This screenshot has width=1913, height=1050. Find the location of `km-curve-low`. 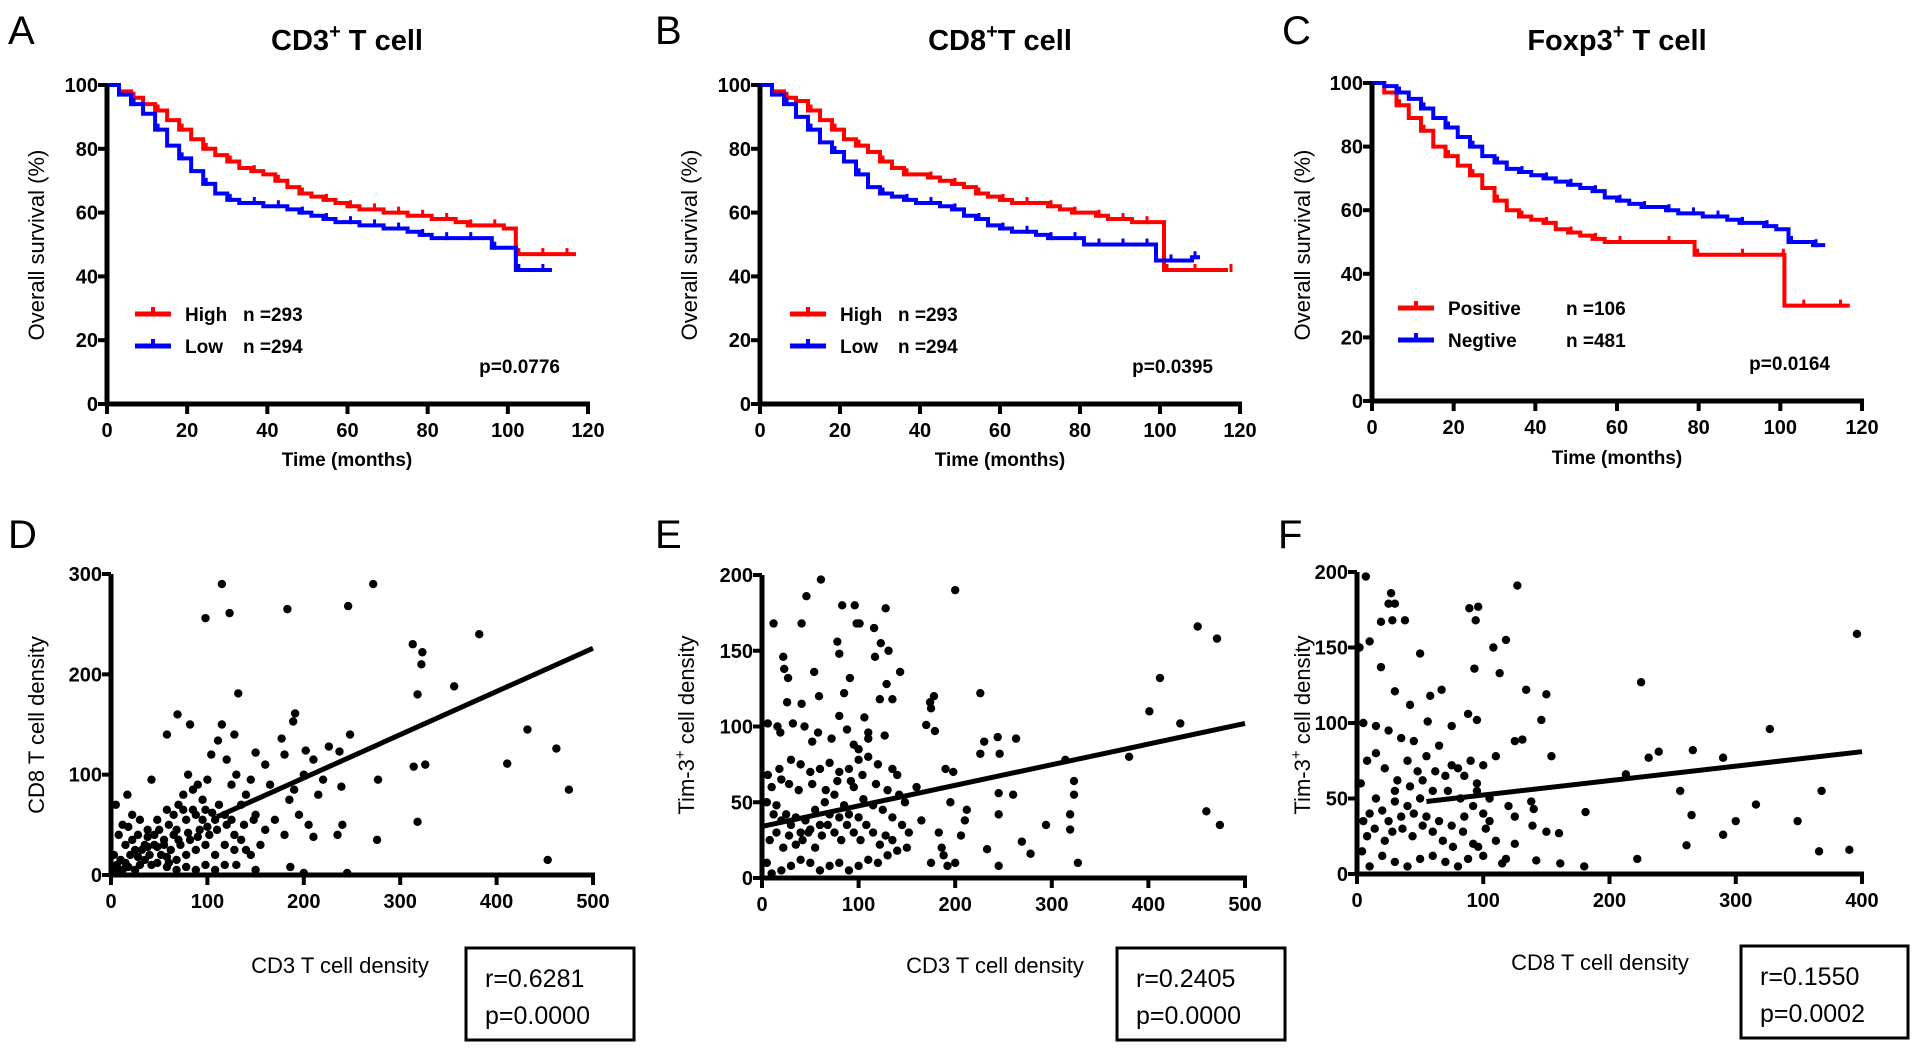

km-curve-low is located at coordinates (980, 173).